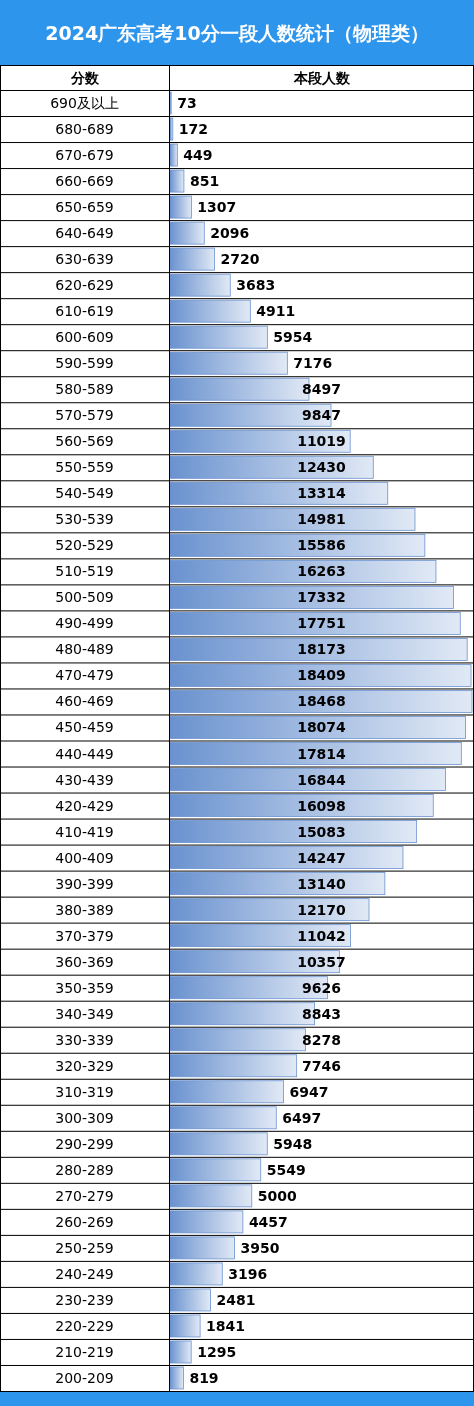 The width and height of the screenshot is (474, 1406). What do you see at coordinates (237, 32) in the screenshot?
I see `chart-title: 2024广东高考10分一段人数统计（物理类）` at bounding box center [237, 32].